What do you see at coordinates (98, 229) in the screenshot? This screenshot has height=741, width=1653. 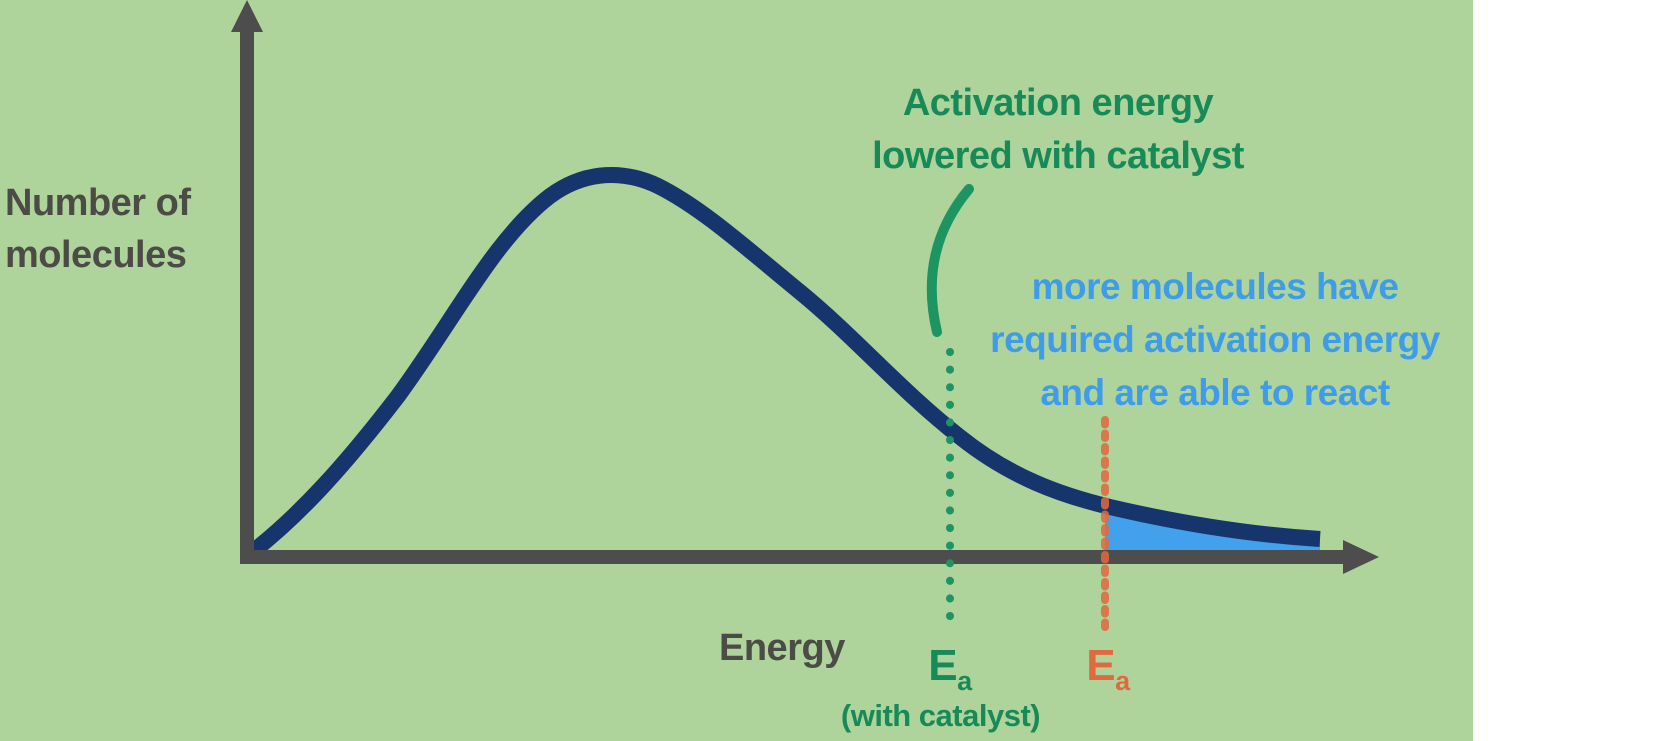 I see `y-axis-label: Number of molecules` at bounding box center [98, 229].